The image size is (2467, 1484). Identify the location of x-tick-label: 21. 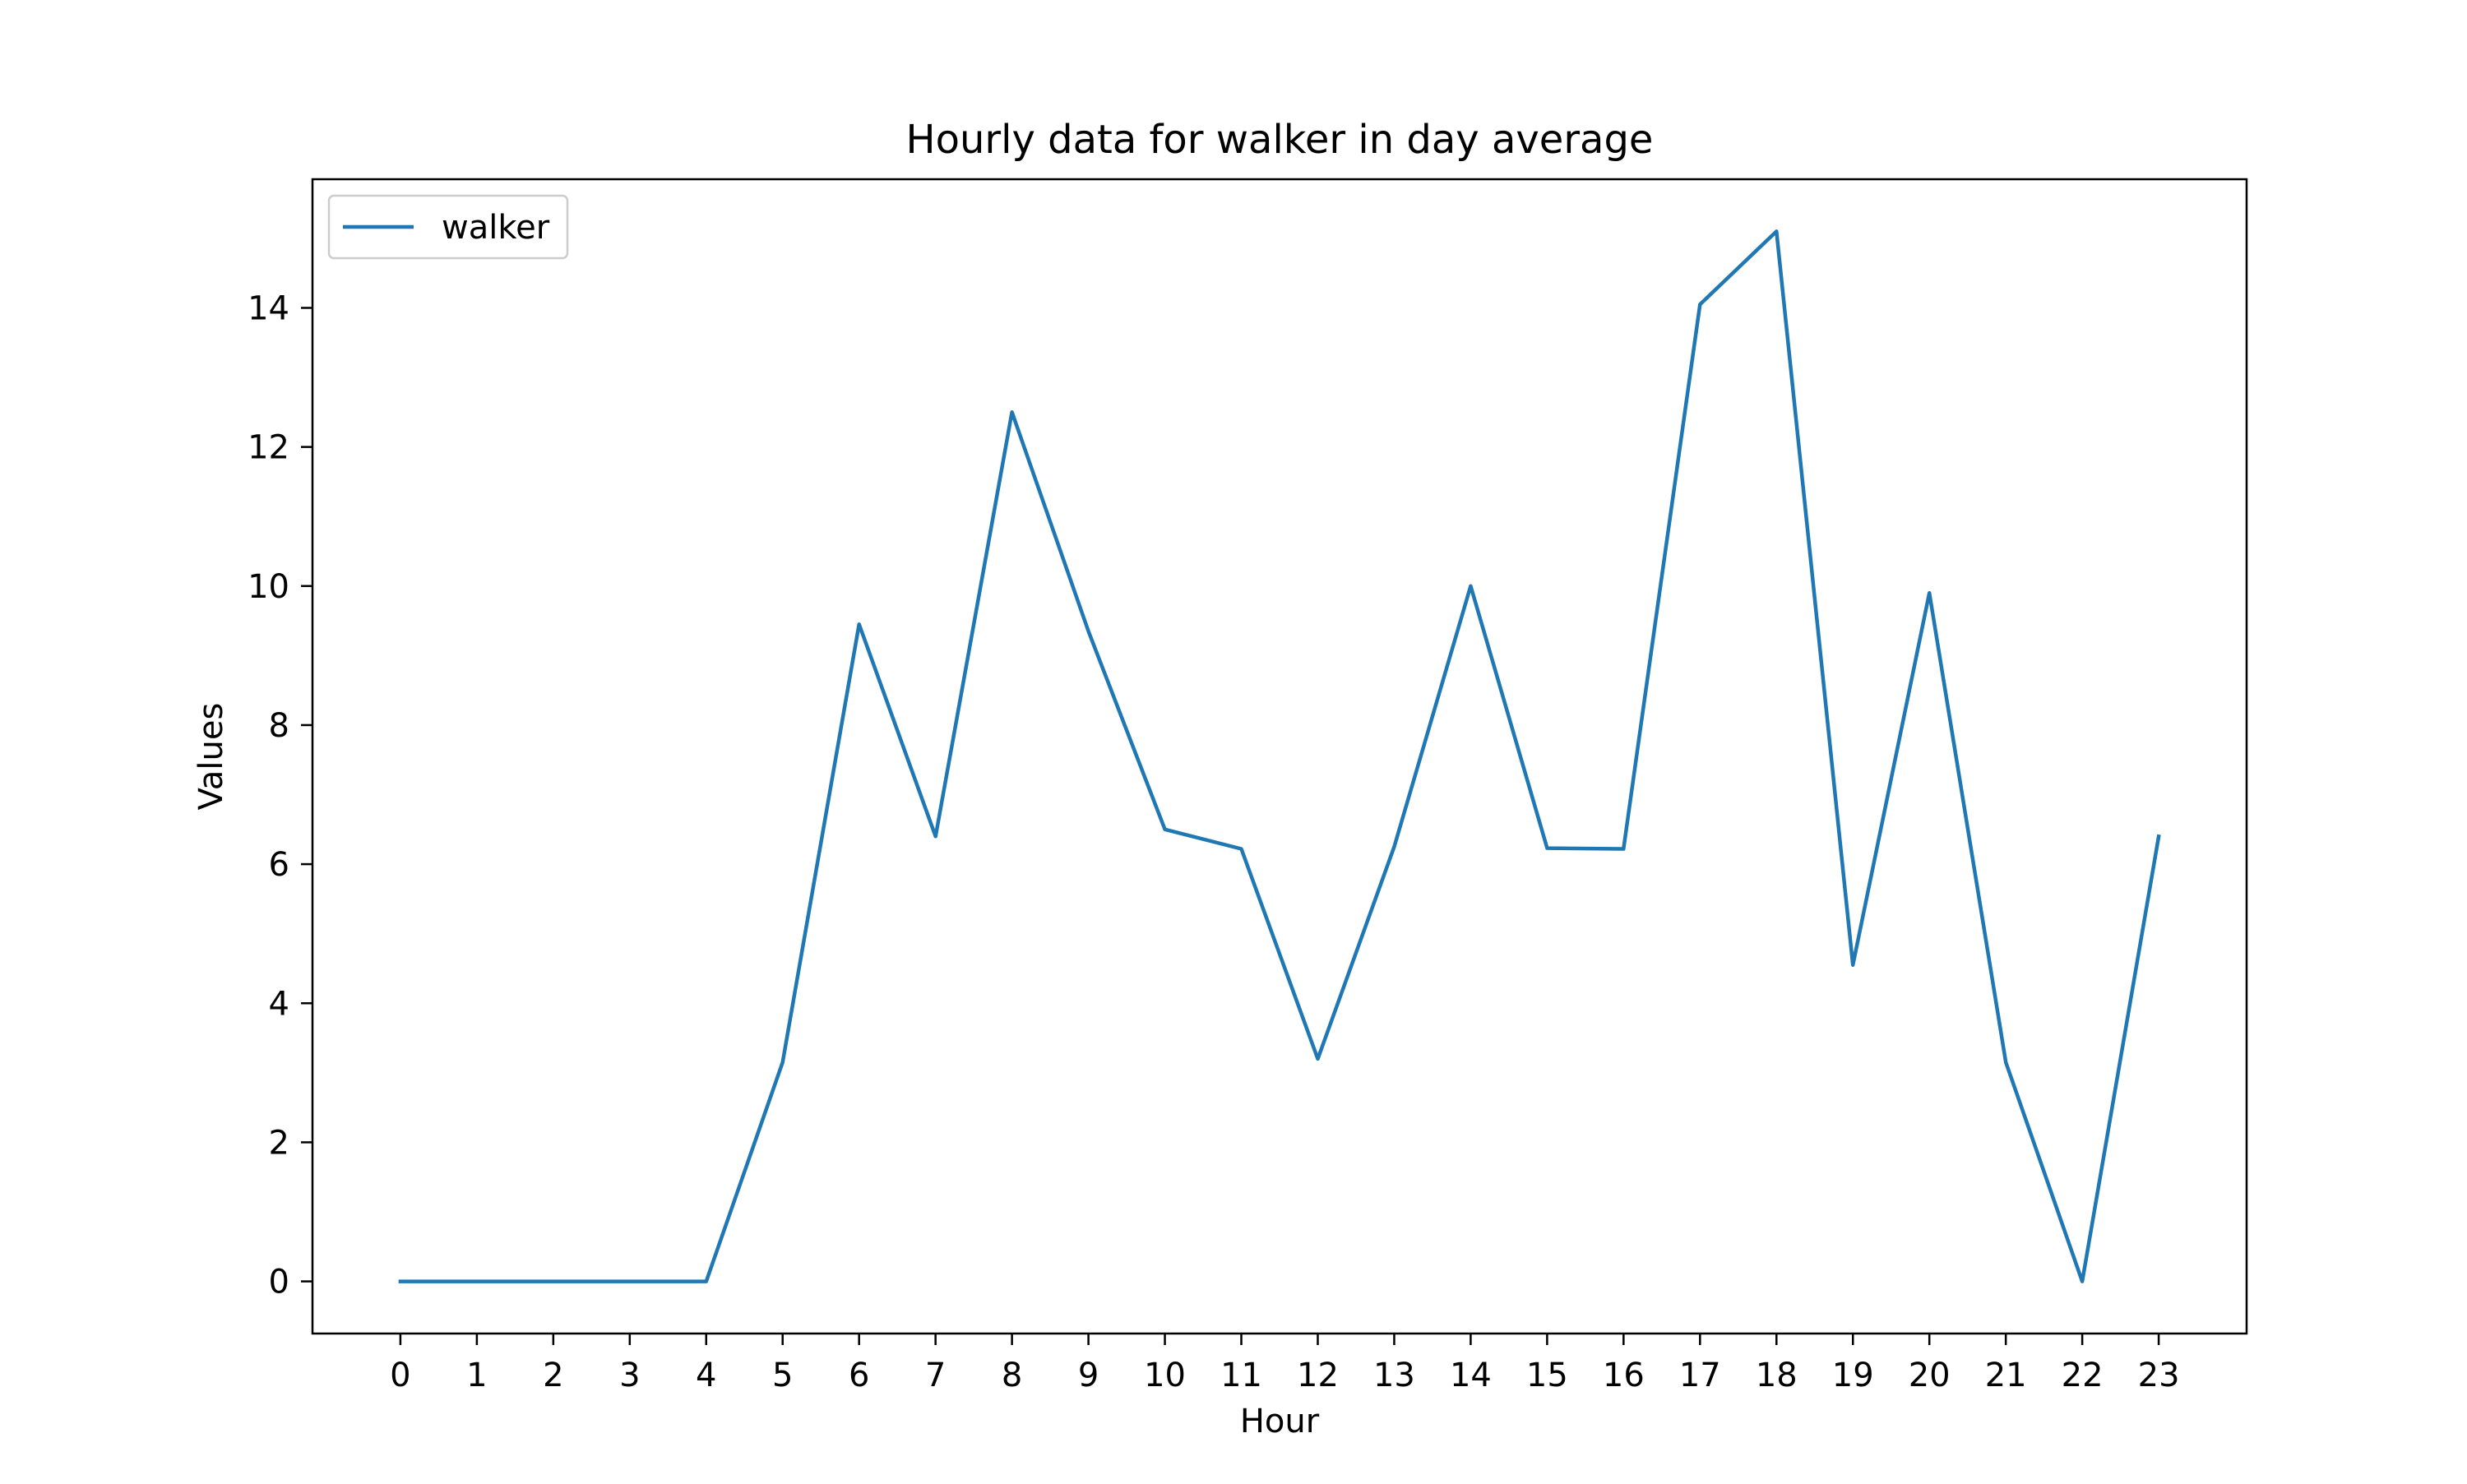
(2006, 1376).